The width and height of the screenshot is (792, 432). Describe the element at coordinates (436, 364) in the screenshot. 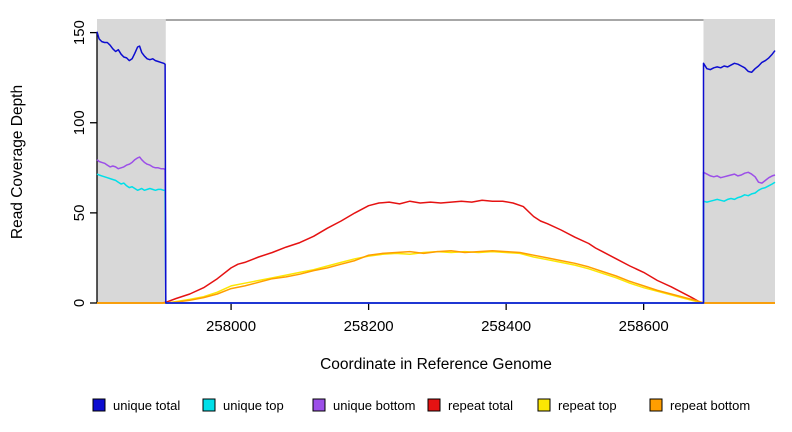

I see `x-axis-title: Coordinate in Reference Genome` at that location.